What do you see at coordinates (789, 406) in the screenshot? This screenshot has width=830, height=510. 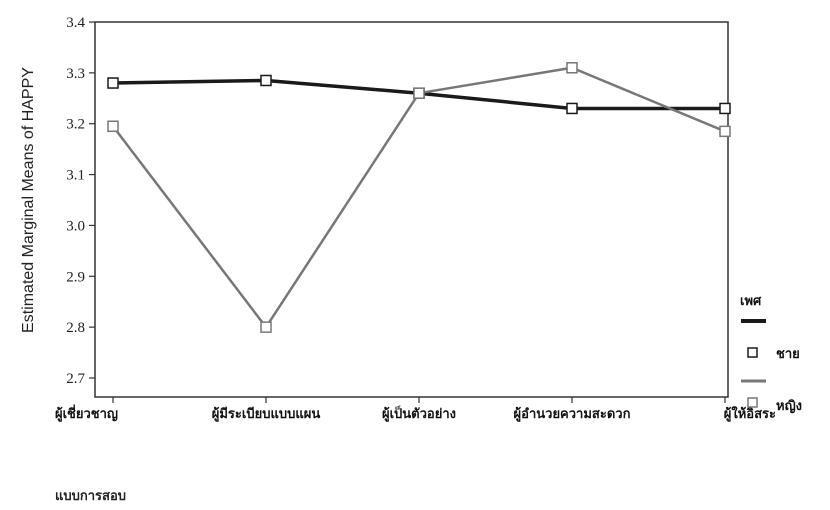 I see `legend-label-female: หญิง` at bounding box center [789, 406].